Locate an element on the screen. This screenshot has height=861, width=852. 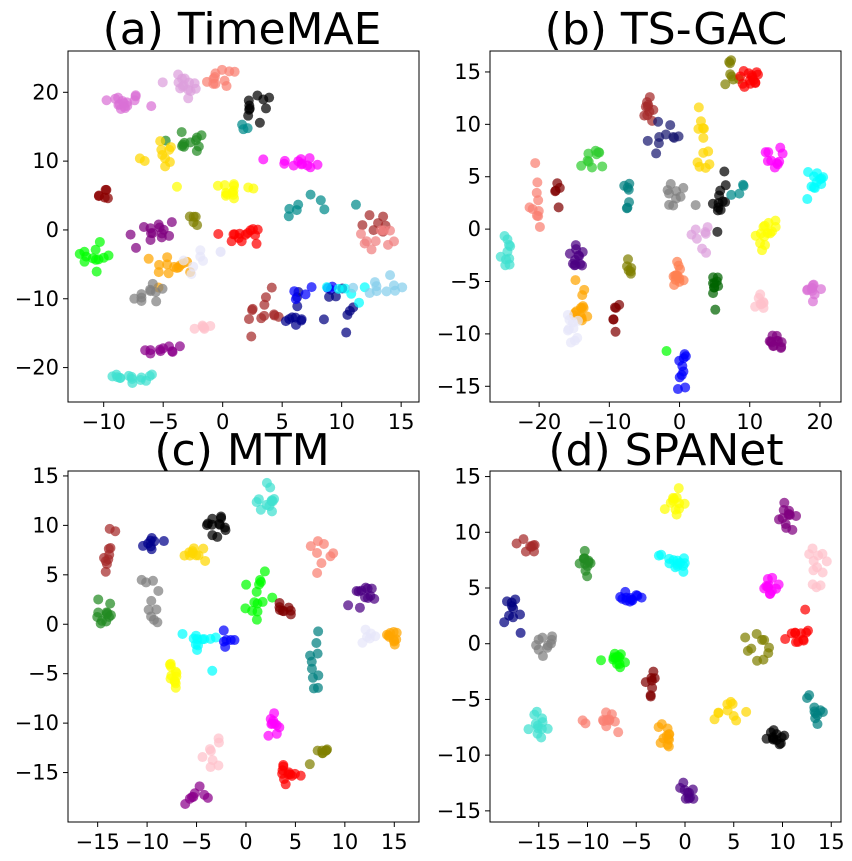
y-tick-label: 15 is located at coordinates (467, 72).